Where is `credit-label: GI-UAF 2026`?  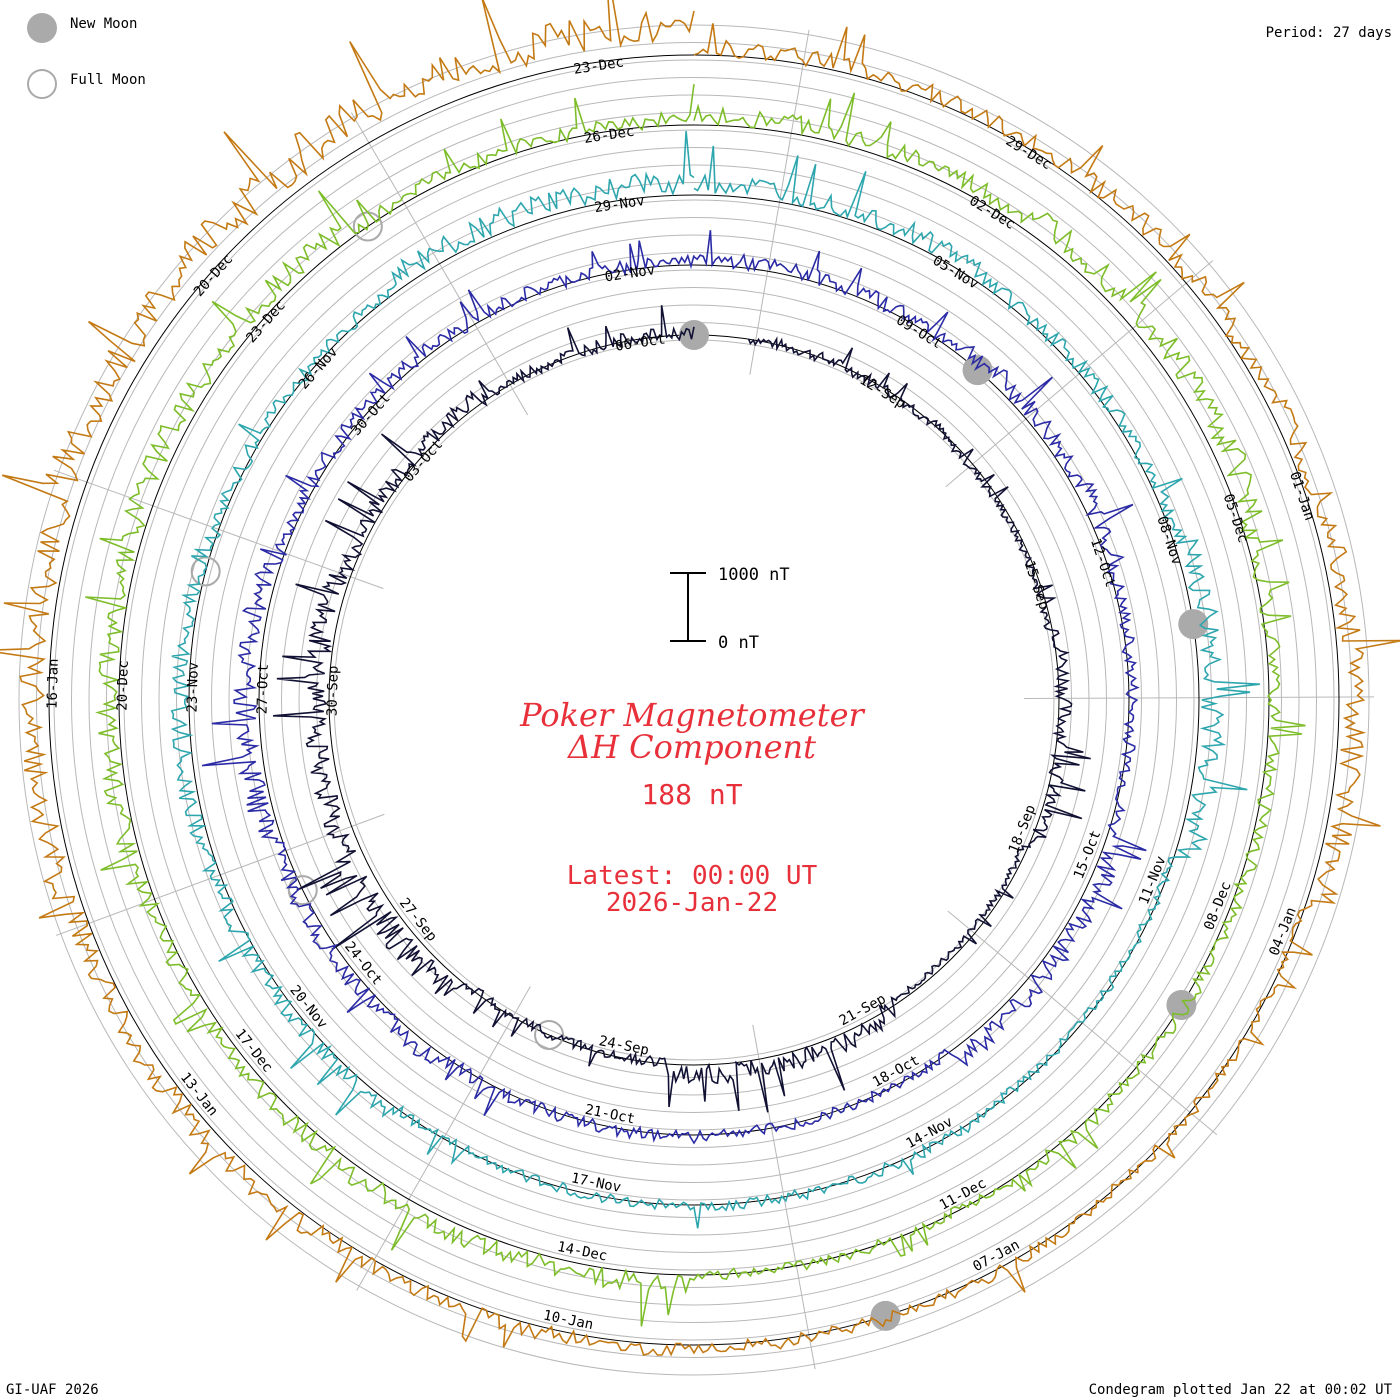 credit-label: GI-UAF 2026 is located at coordinates (52, 1390).